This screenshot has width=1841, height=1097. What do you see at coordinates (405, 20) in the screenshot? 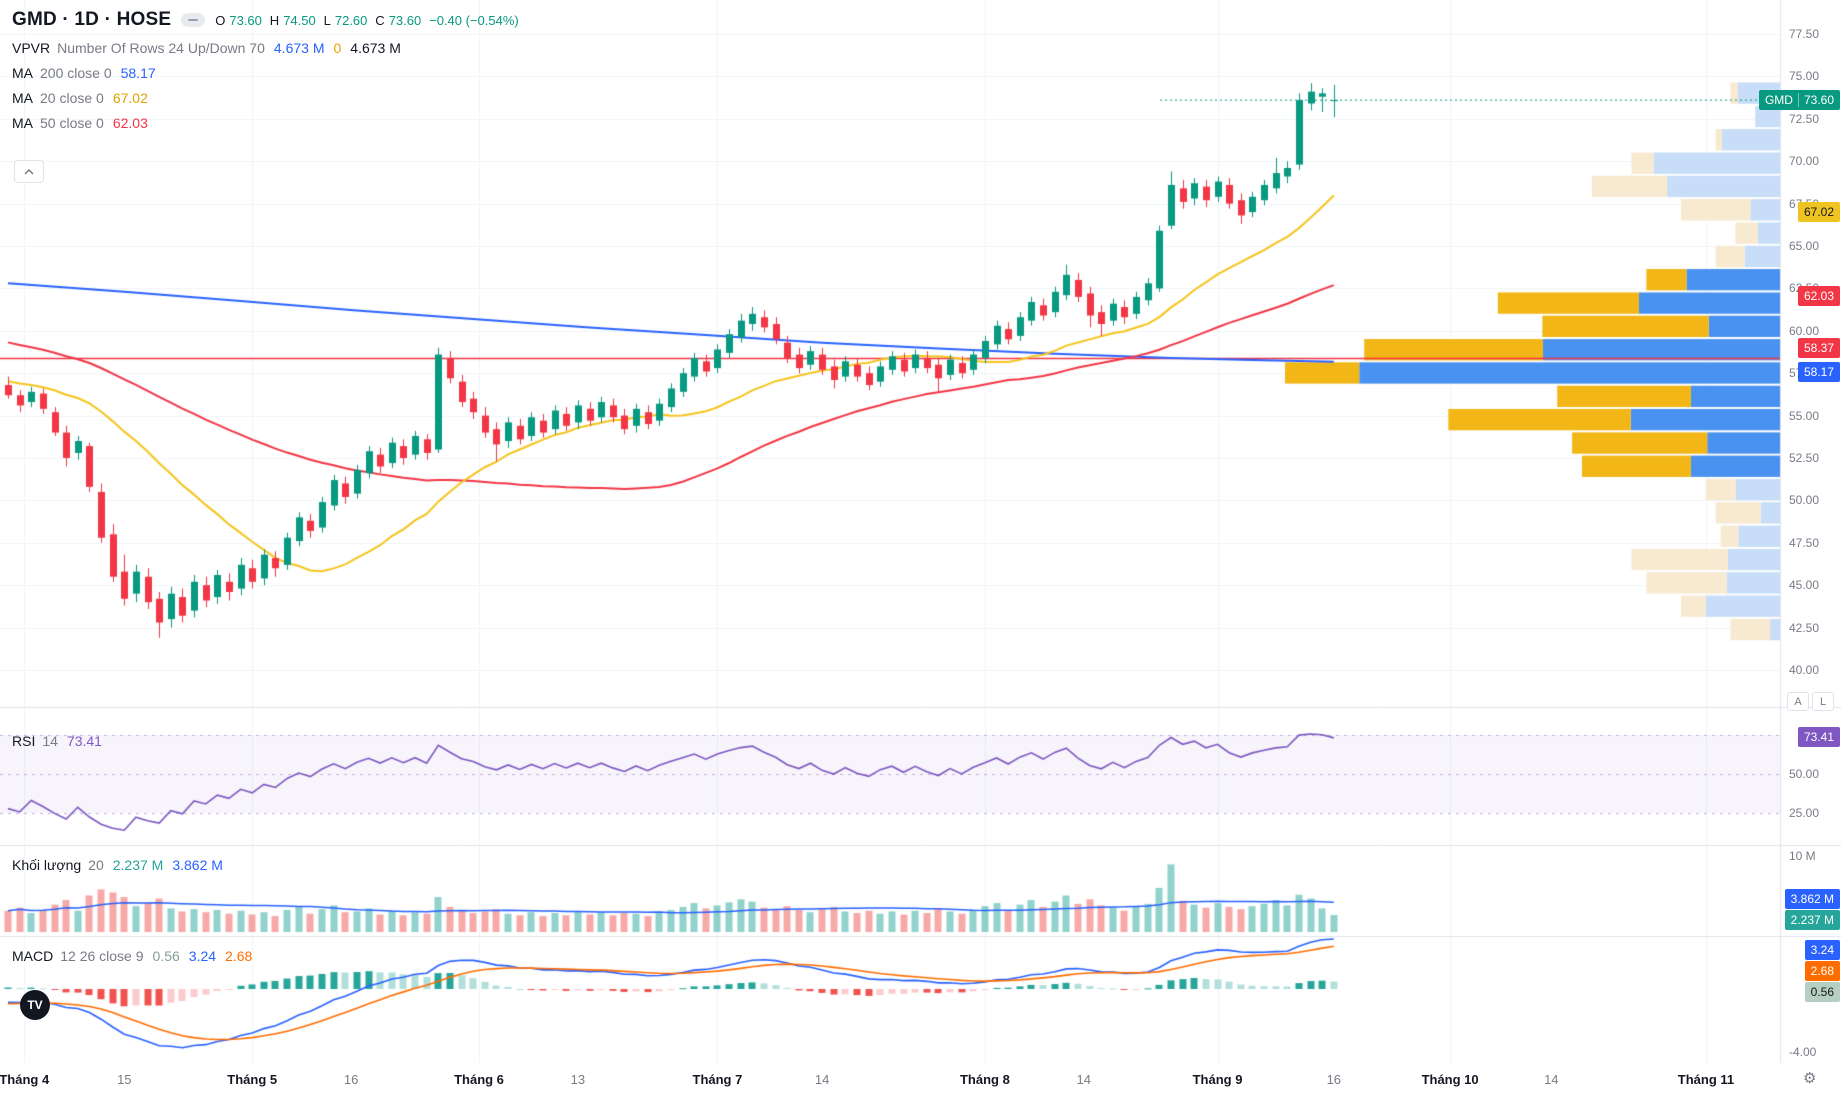
I see `close-value: 73.60` at bounding box center [405, 20].